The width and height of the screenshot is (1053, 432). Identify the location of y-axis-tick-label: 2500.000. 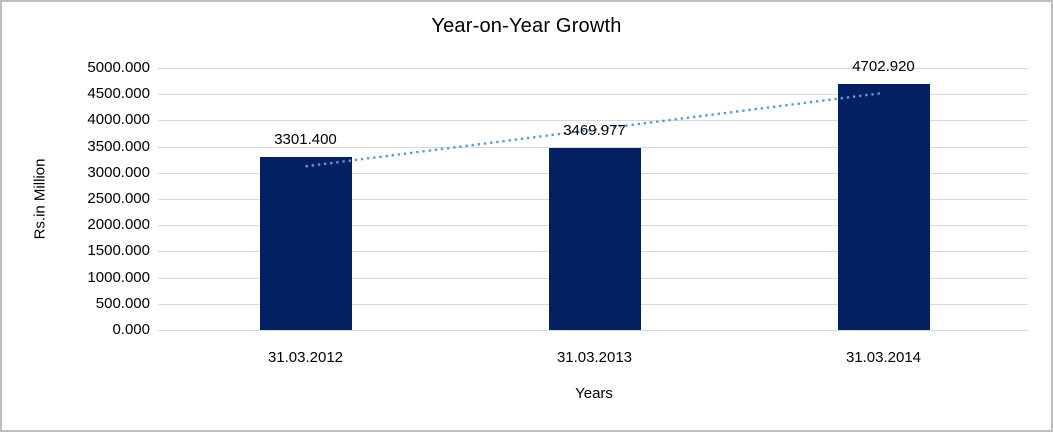
(118, 198).